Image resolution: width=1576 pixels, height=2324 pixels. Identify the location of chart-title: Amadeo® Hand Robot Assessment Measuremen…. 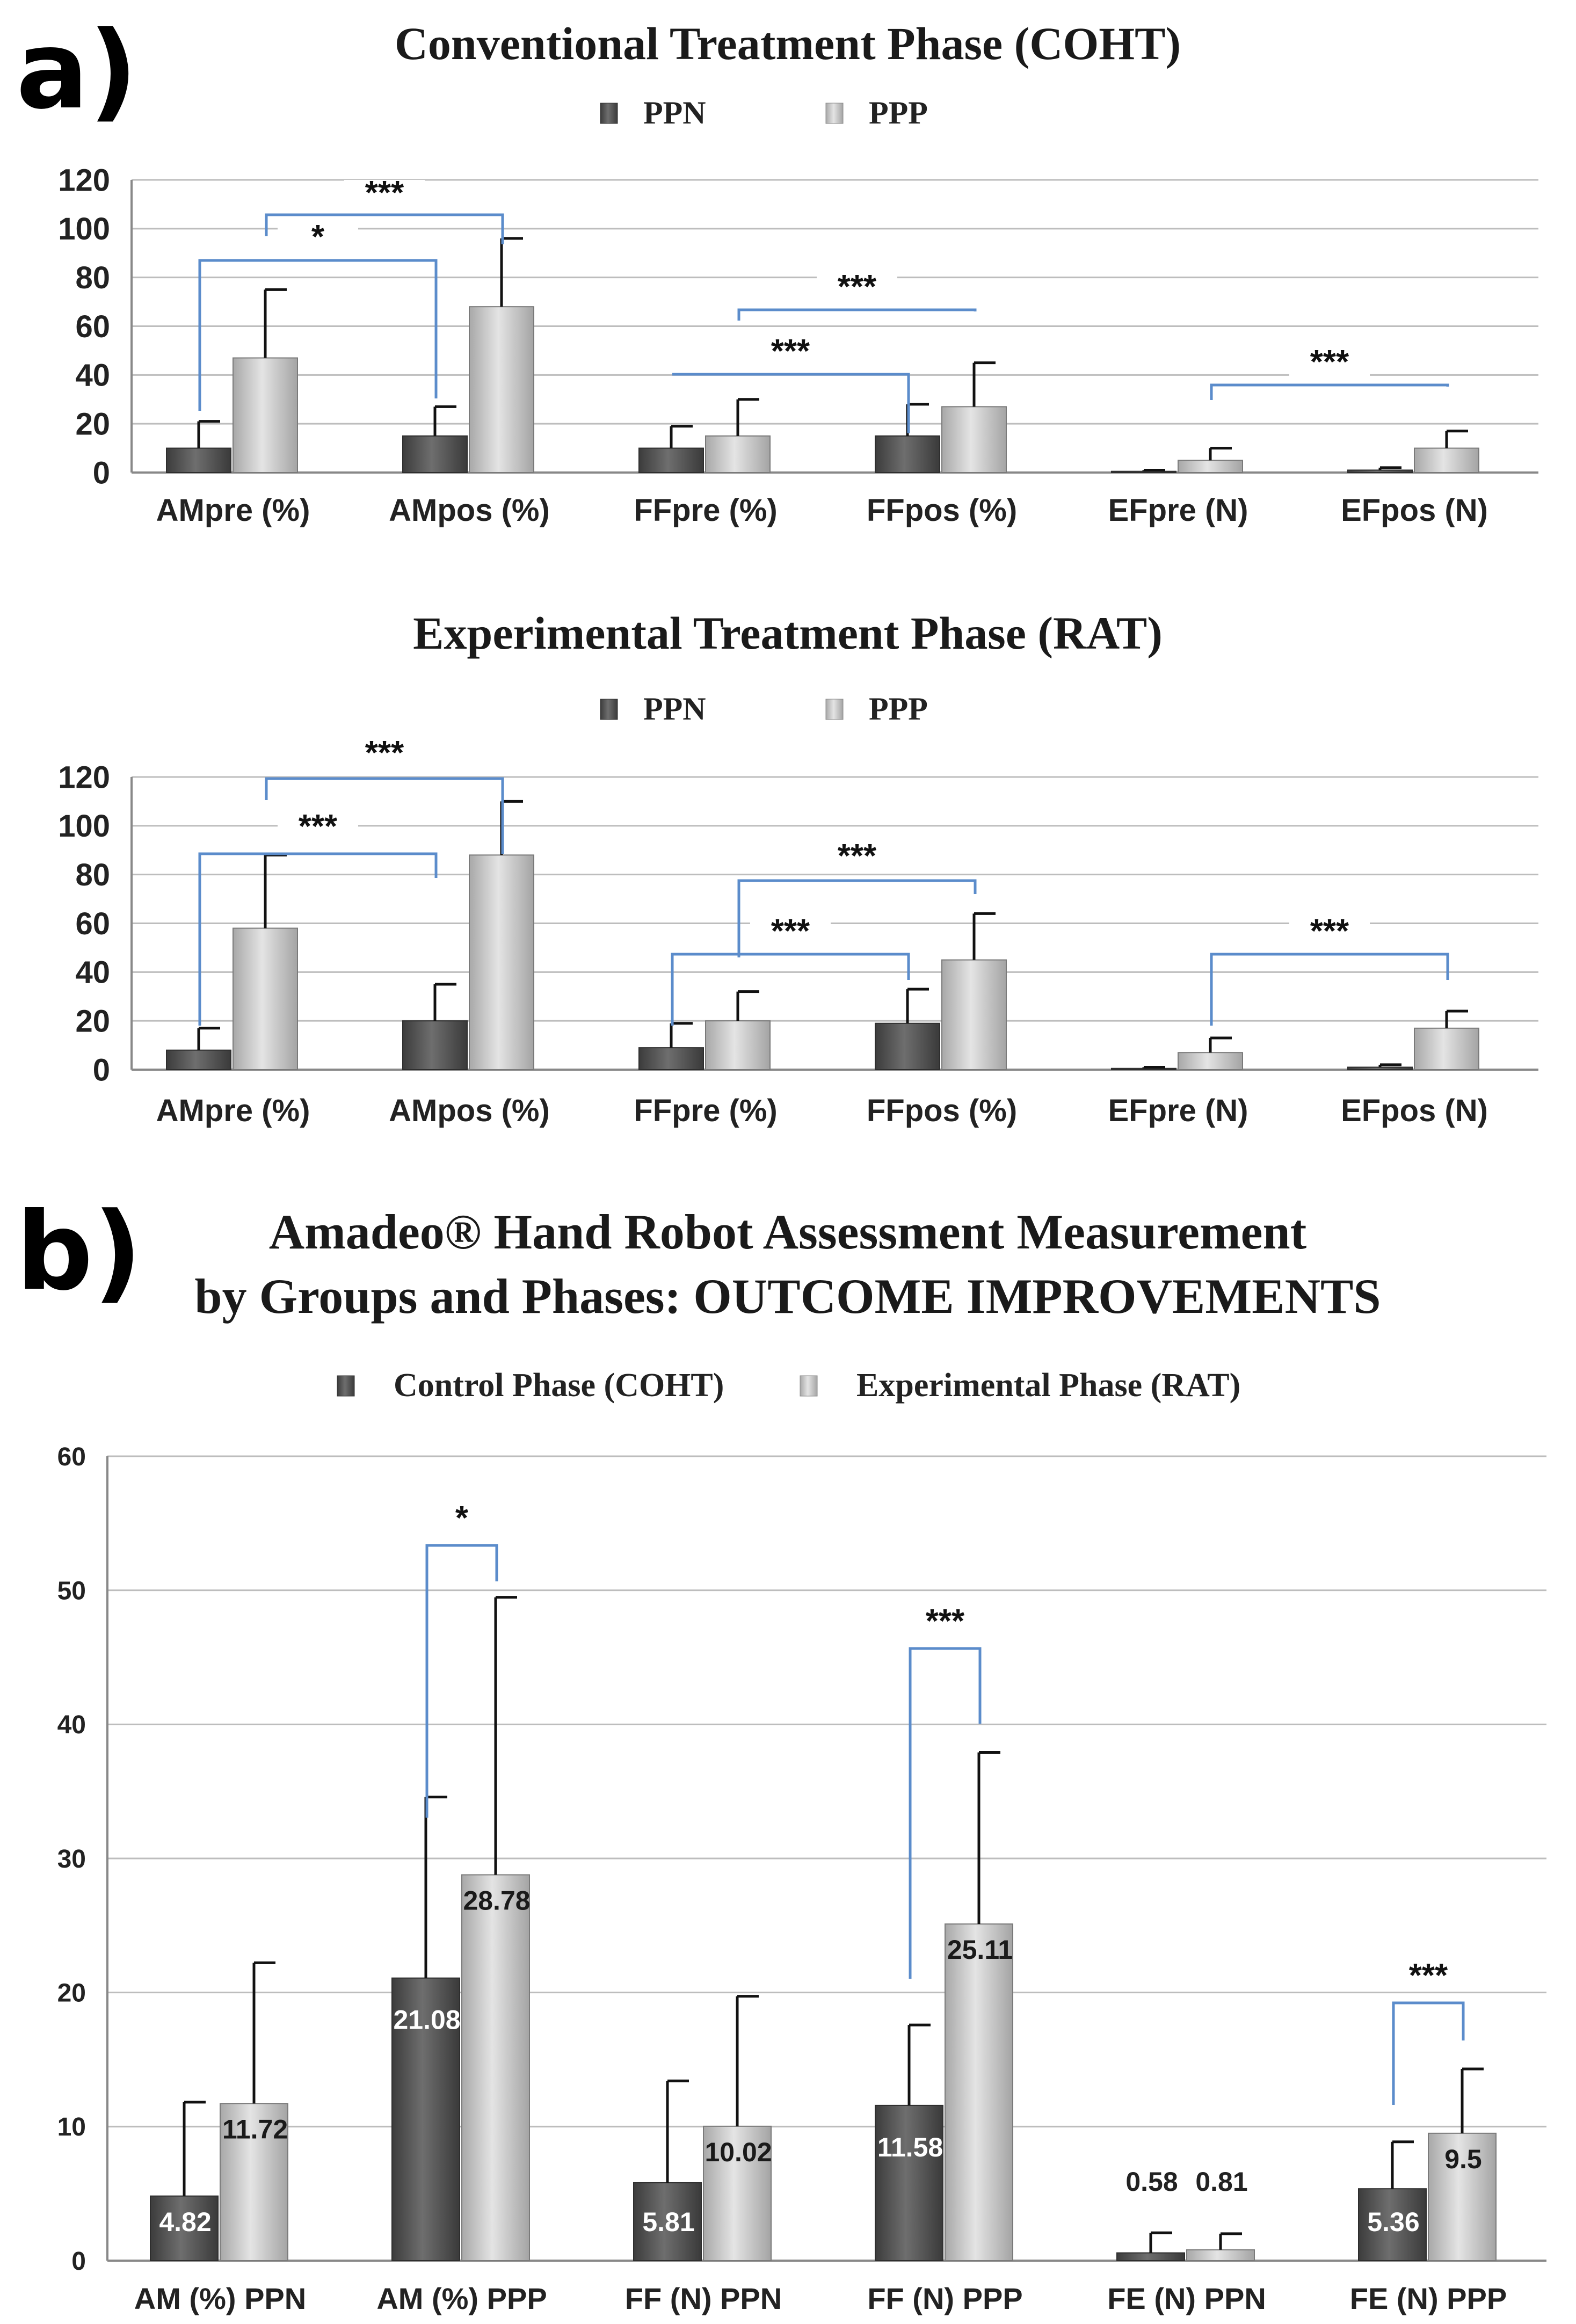
(788, 1231).